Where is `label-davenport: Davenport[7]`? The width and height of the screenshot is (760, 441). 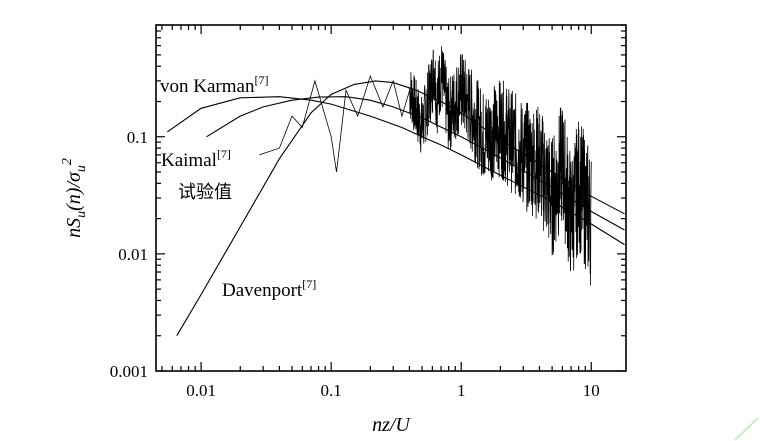
label-davenport: Davenport[7] is located at coordinates (269, 289).